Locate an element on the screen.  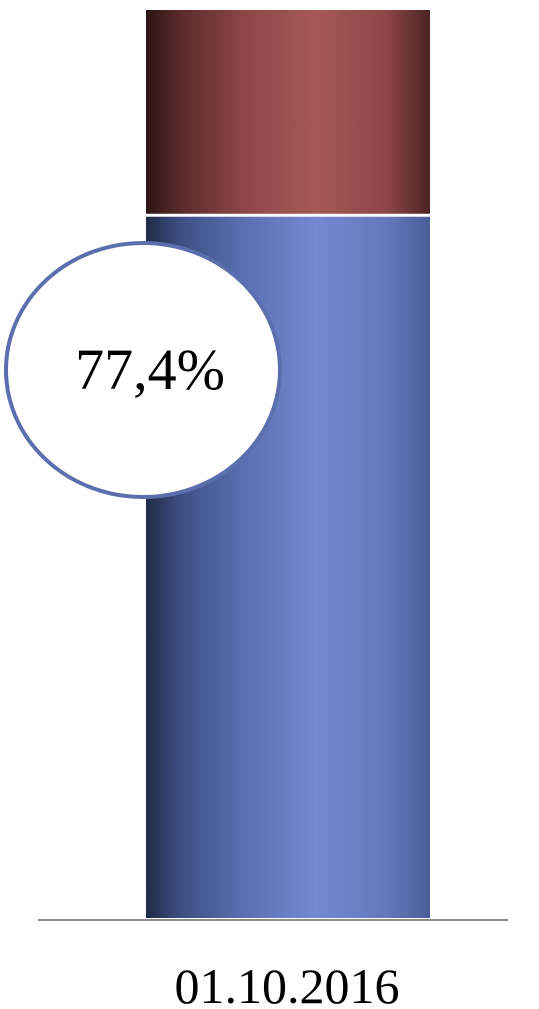
x-tick-label-0: 01.10.2016 is located at coordinates (287, 983).